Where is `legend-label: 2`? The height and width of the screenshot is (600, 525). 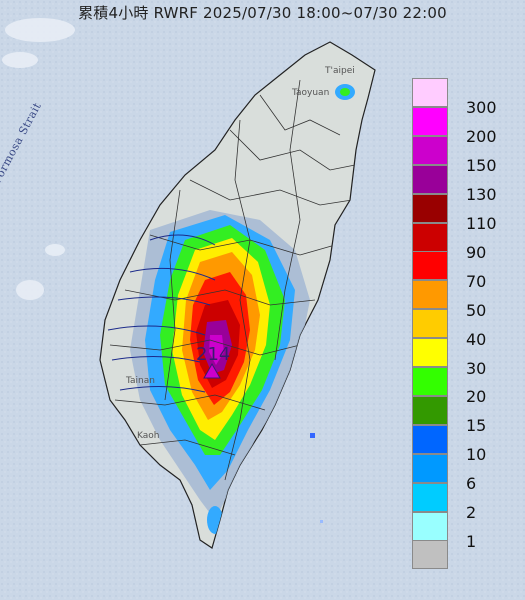 legend-label: 2 is located at coordinates (471, 513).